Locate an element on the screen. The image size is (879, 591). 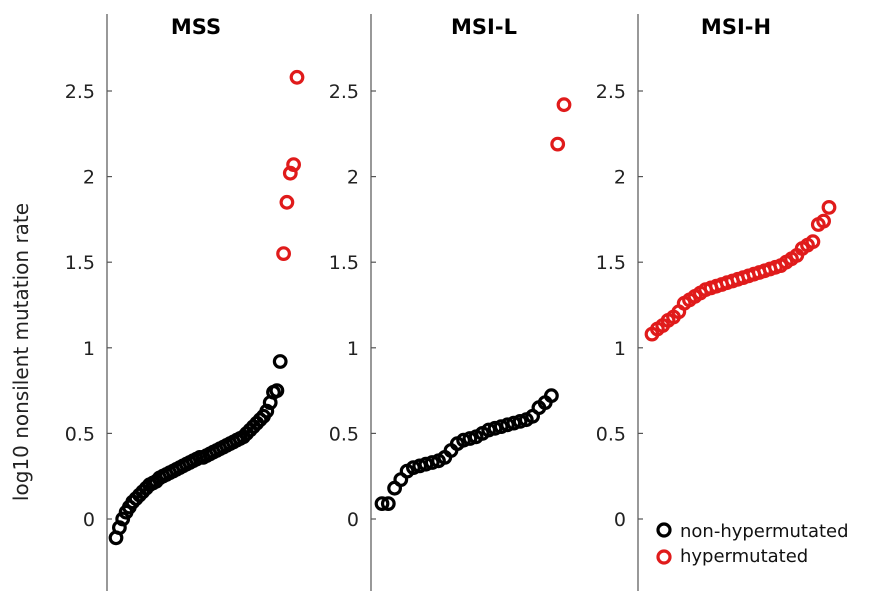
legend: non-hypermutated hypermutated is located at coordinates (752, 544).